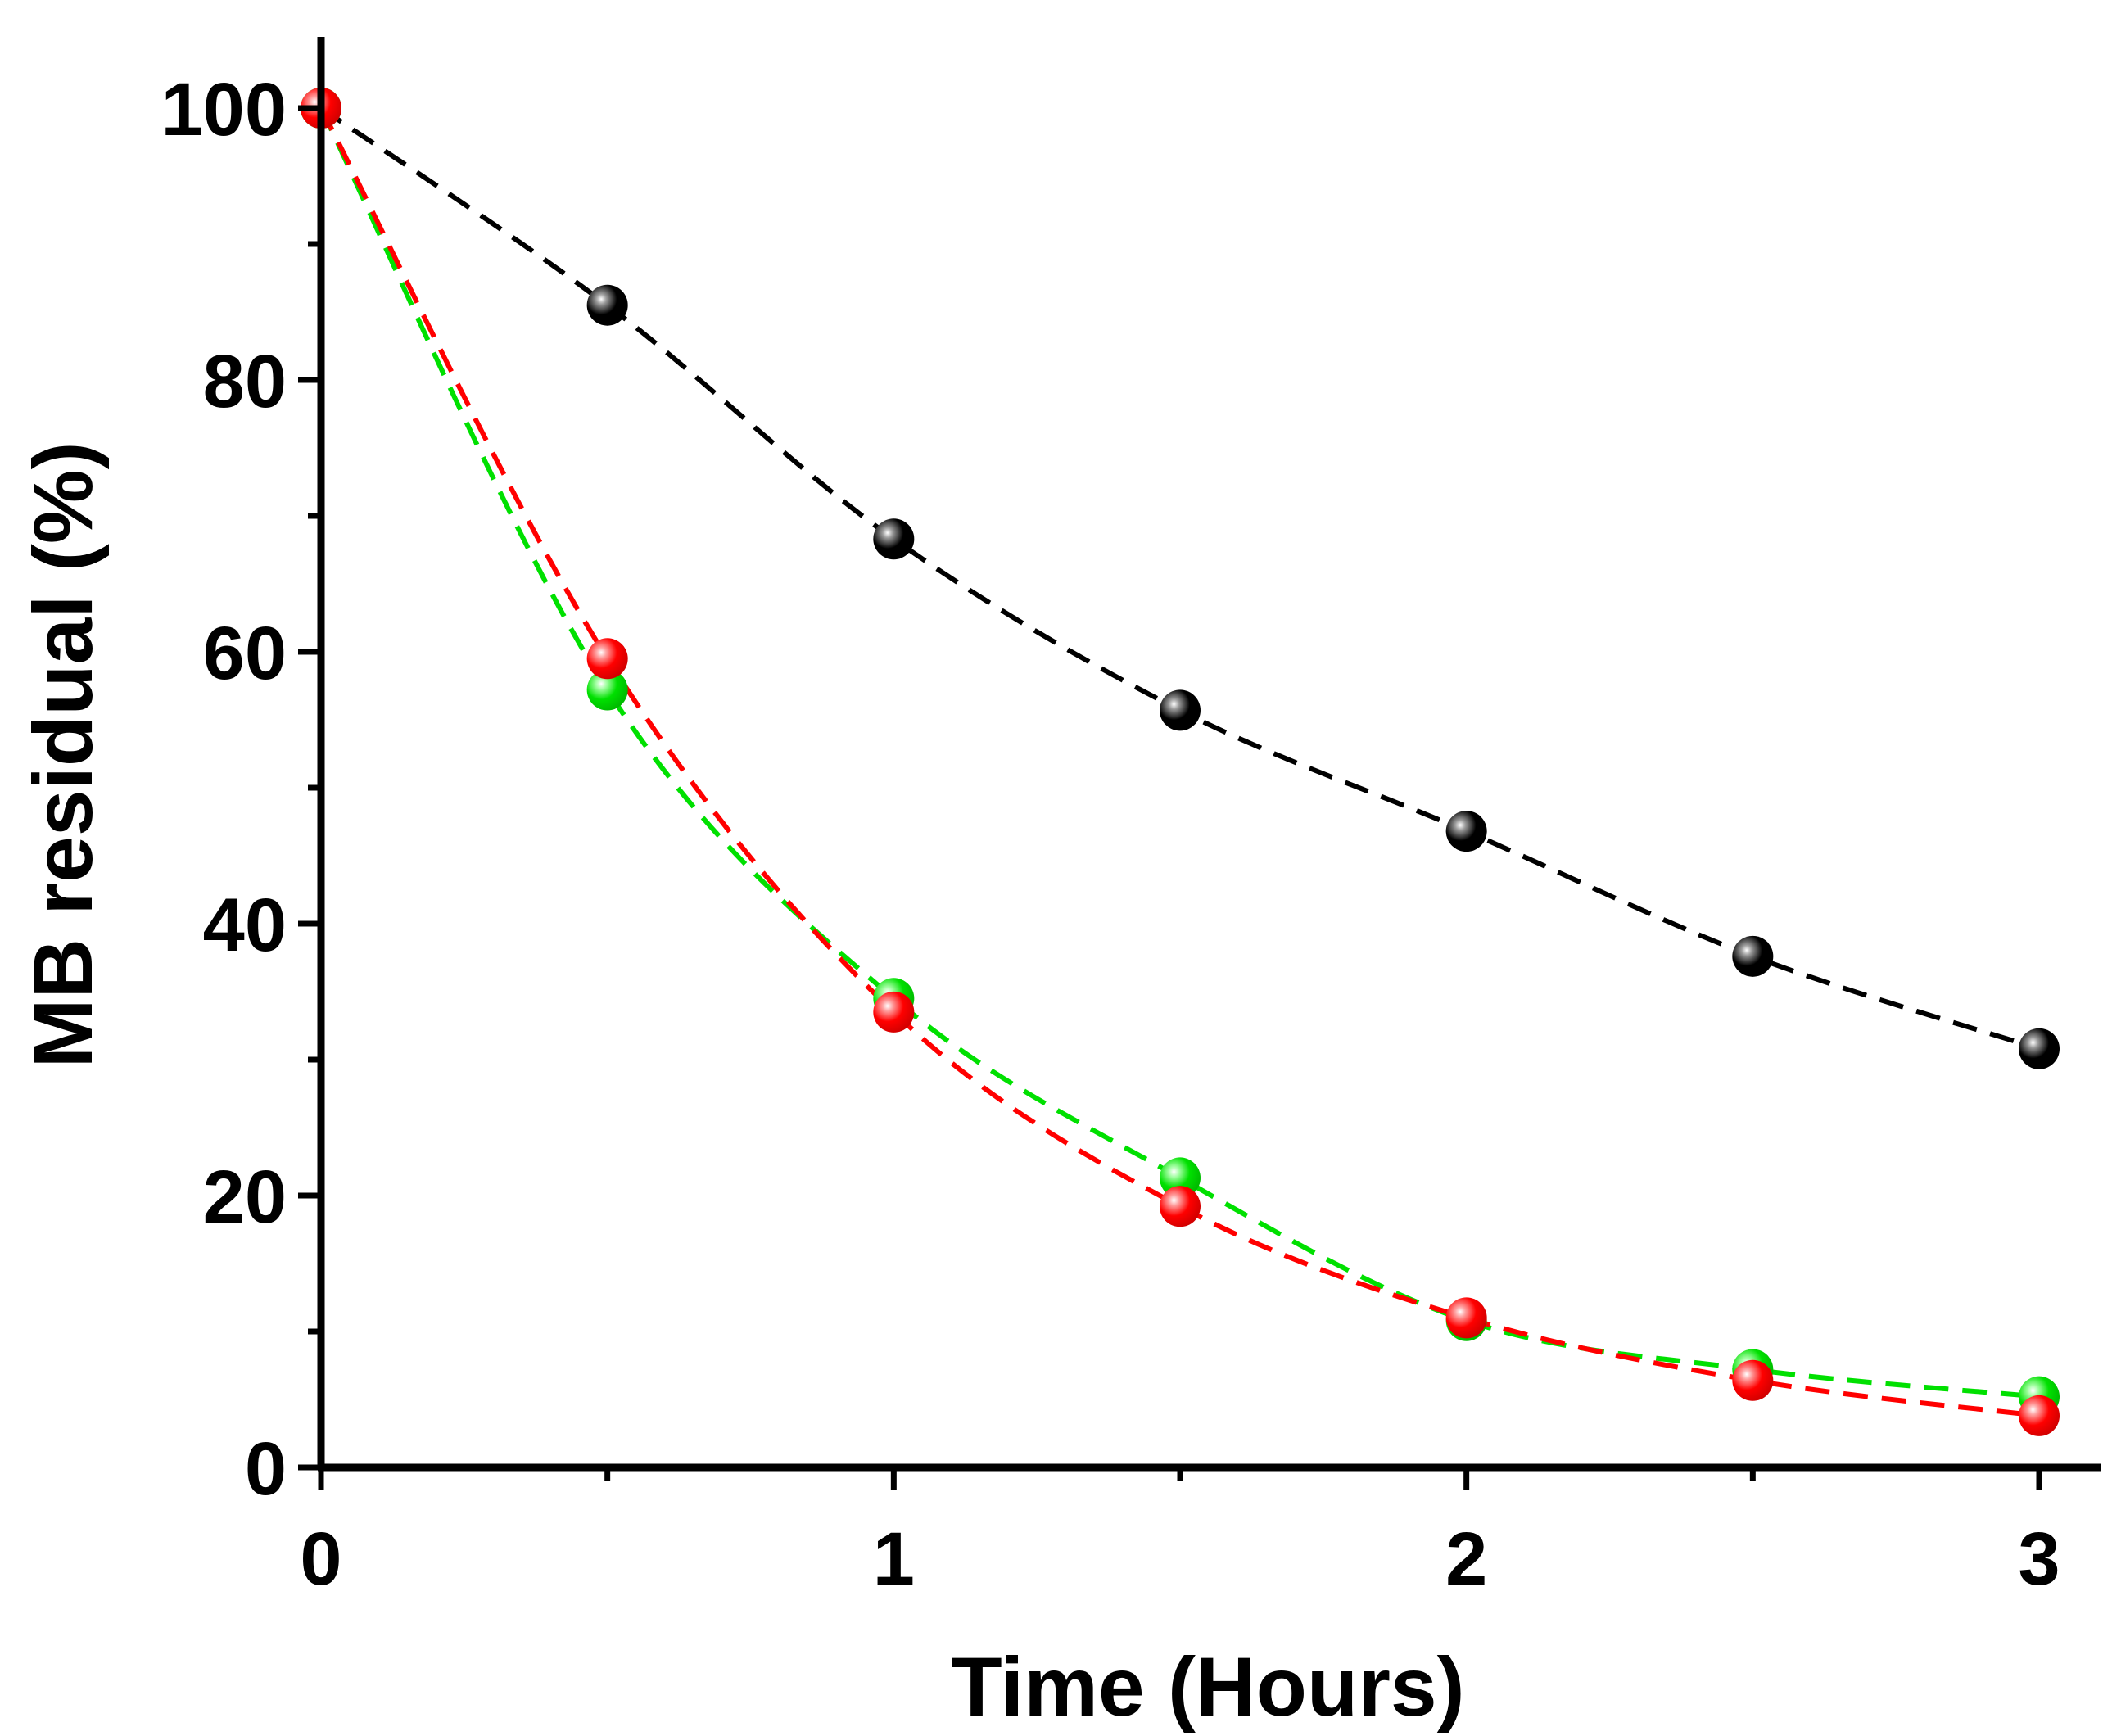  What do you see at coordinates (245, 1197) in the screenshot?
I see `y-tick-label: 20` at bounding box center [245, 1197].